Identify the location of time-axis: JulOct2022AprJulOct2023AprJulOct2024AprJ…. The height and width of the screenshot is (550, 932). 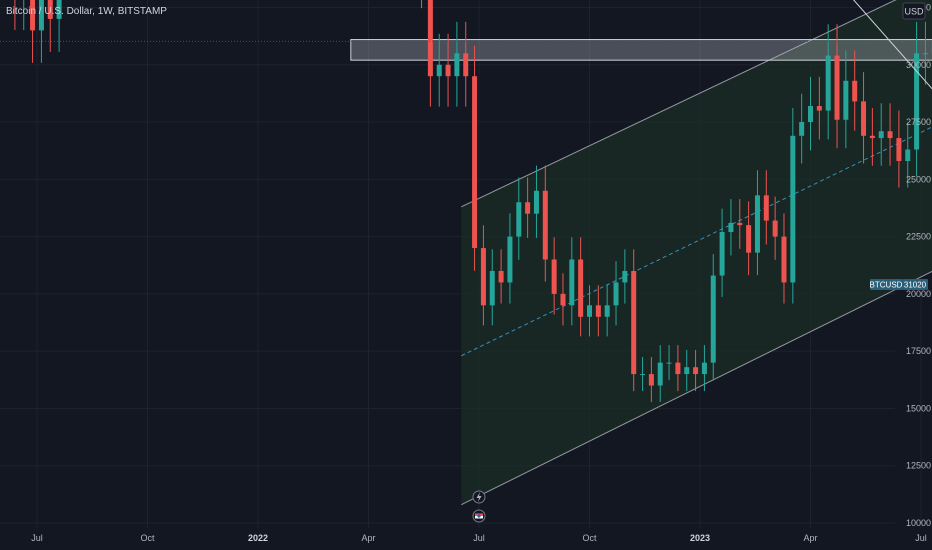
(481, 538).